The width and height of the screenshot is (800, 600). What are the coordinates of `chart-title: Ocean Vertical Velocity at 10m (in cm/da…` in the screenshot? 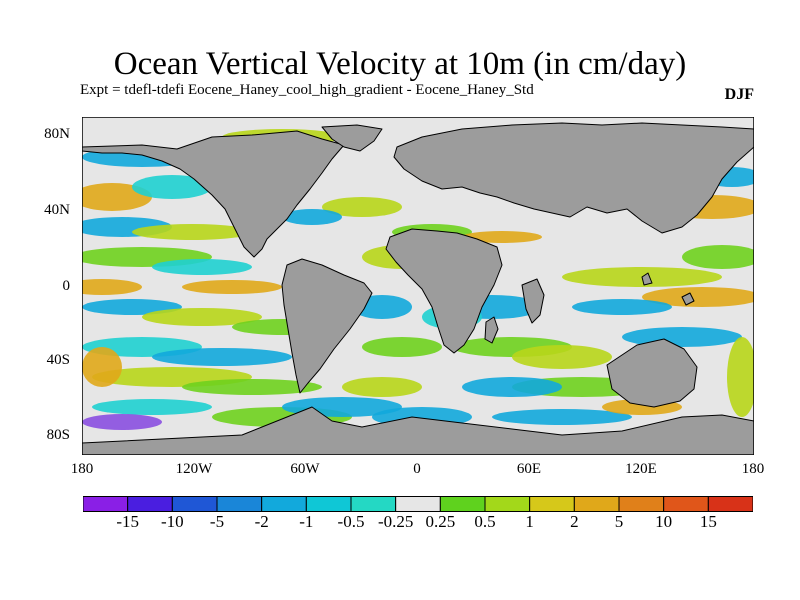 It's located at (400, 64).